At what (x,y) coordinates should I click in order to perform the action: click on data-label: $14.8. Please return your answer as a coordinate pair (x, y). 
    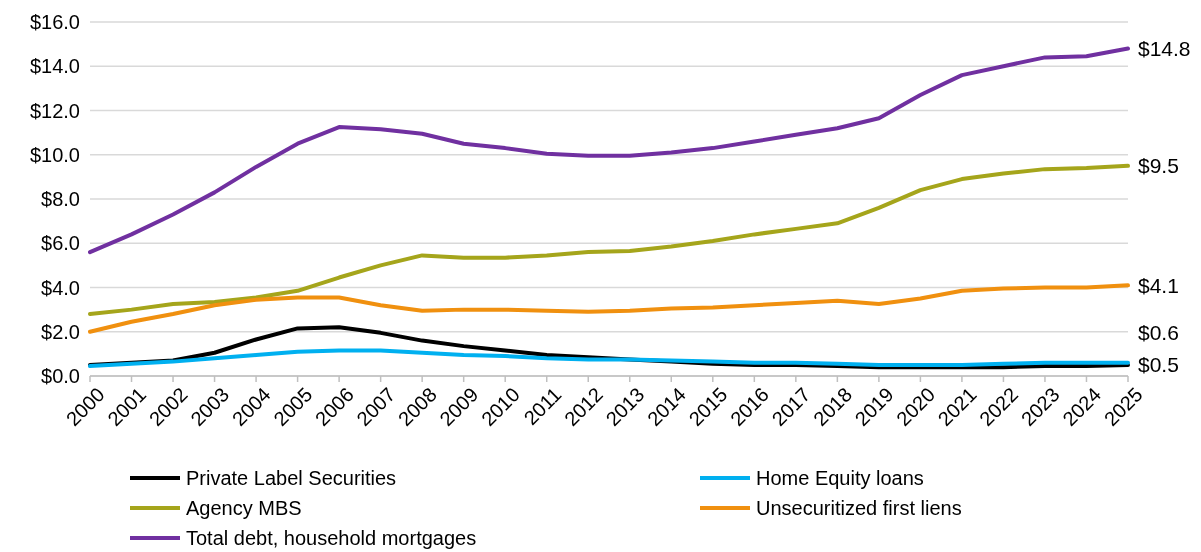
    Looking at the image, I should click on (1164, 48).